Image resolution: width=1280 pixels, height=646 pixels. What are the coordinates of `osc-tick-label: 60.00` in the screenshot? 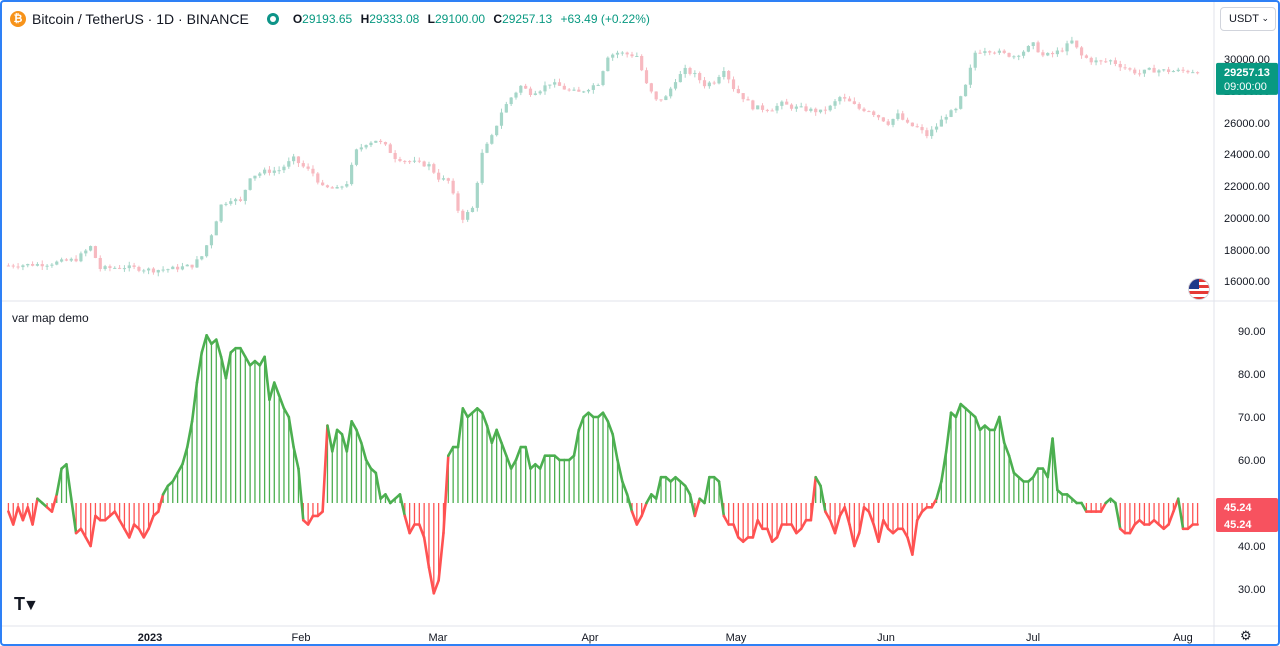 It's located at (1252, 461).